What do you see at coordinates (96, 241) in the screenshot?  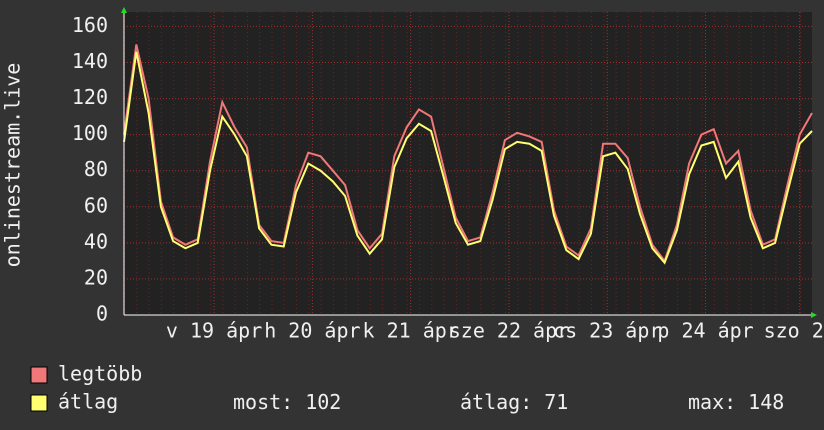 I see `y-tick-label: 40` at bounding box center [96, 241].